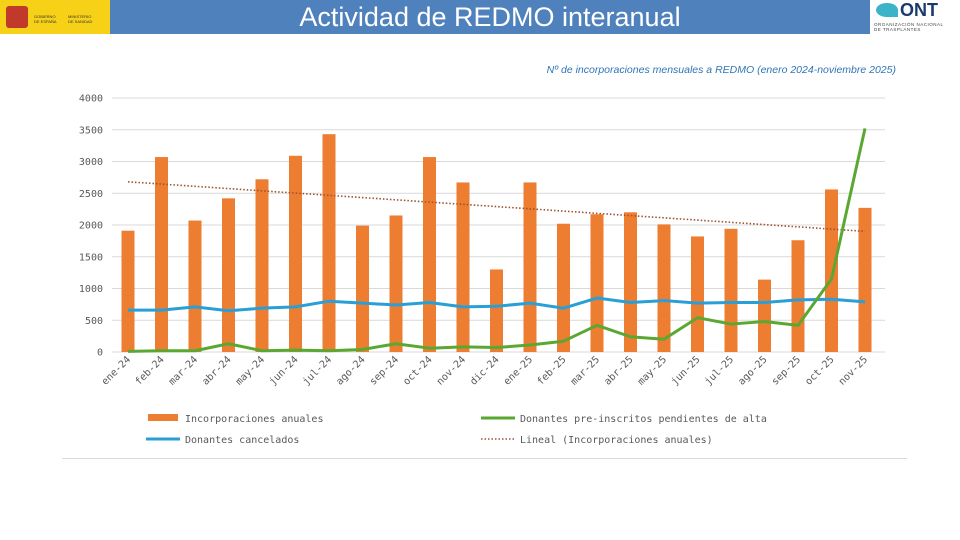 This screenshot has height=540, width=960. I want to click on trendline, so click(496, 207).